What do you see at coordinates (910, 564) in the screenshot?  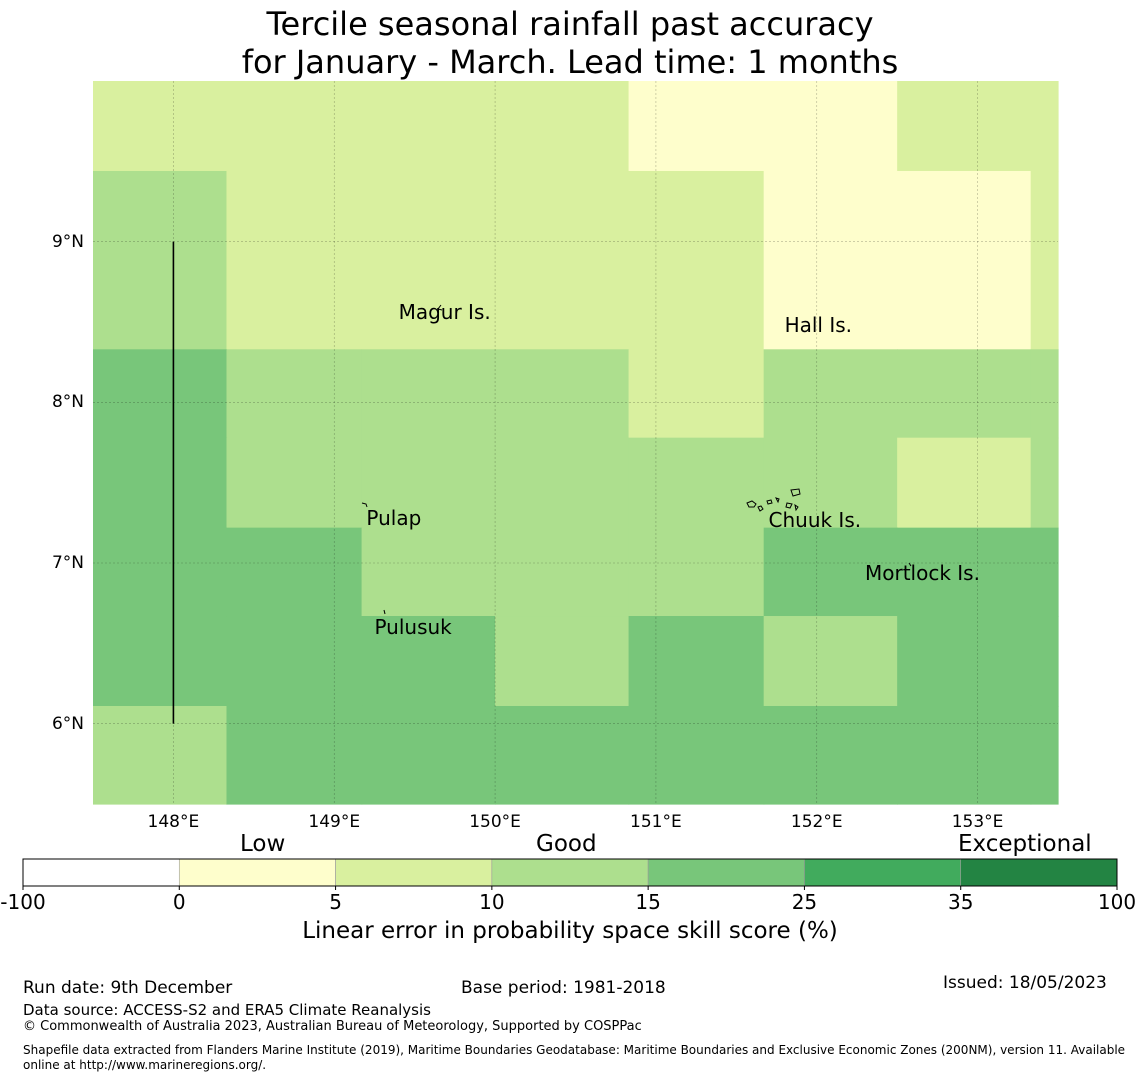 I see `mortlock-island-outline` at bounding box center [910, 564].